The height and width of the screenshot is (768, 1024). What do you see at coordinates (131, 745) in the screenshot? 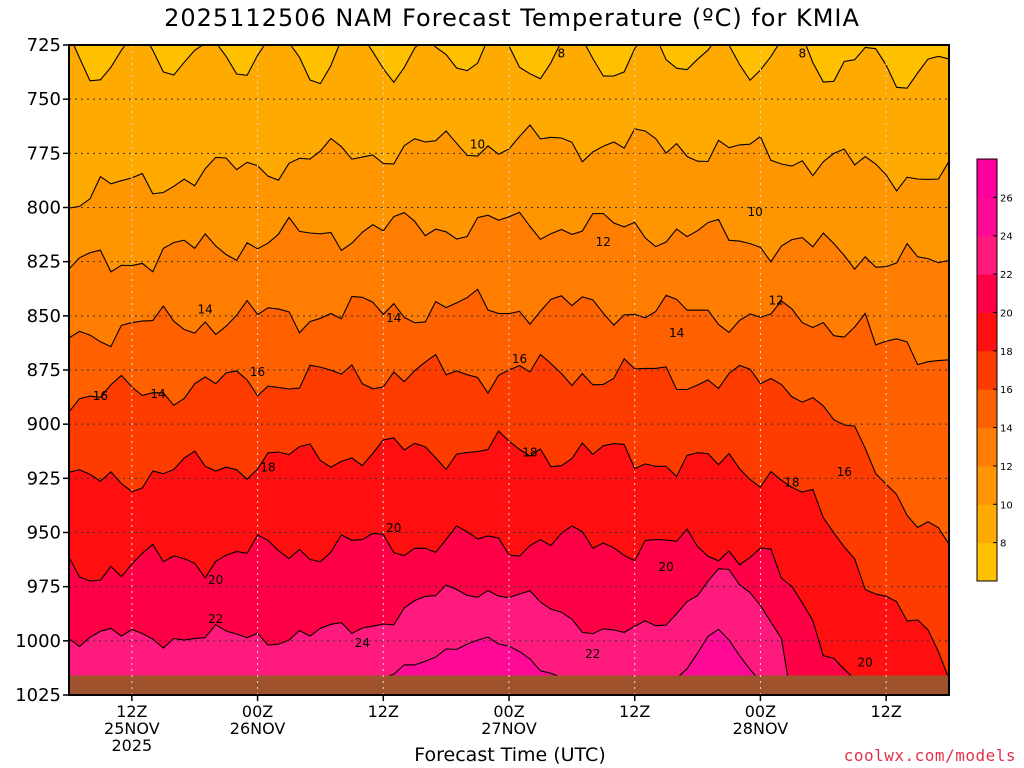
I see `x-tick-label: 2025` at bounding box center [131, 745].